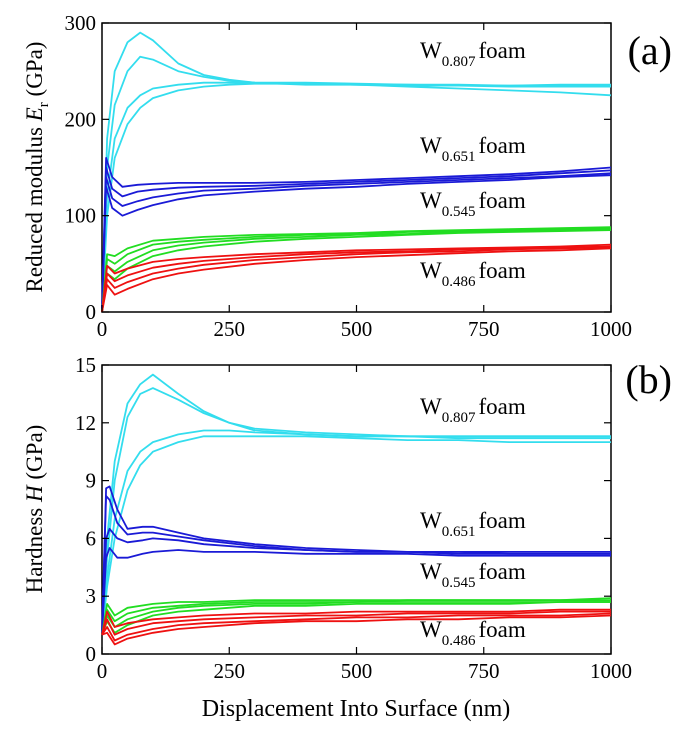 Image resolution: width=684 pixels, height=729 pixels. Describe the element at coordinates (611, 671) in the screenshot. I see `x-tick-label-b-4: 1000` at that location.